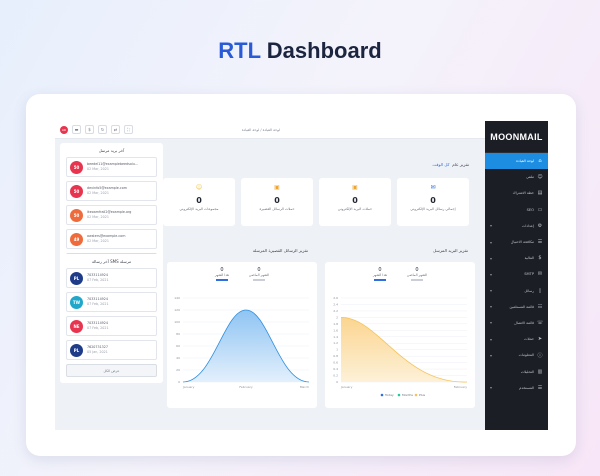 This screenshot has width=600, height=476. Describe the element at coordinates (516, 193) in the screenshot. I see `sidebar-item: خطة الاشتراك ▤` at that location.